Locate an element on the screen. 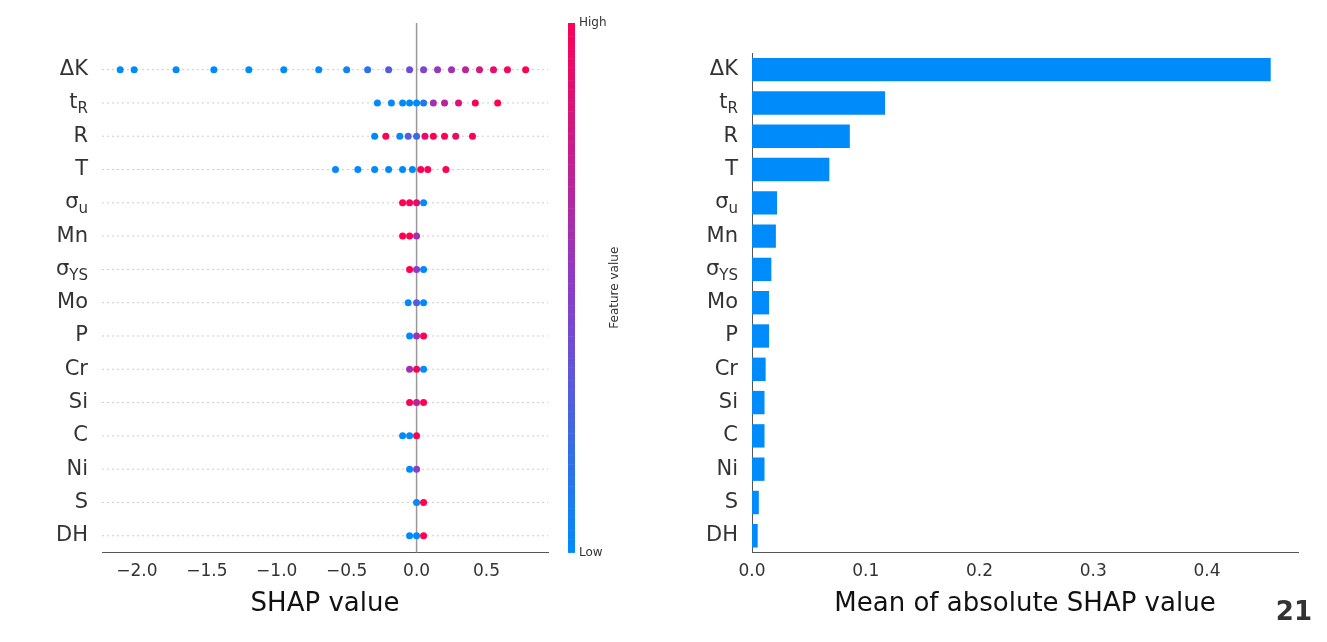 The height and width of the screenshot is (642, 1327). x-tick-label: −2.0 is located at coordinates (137, 570).